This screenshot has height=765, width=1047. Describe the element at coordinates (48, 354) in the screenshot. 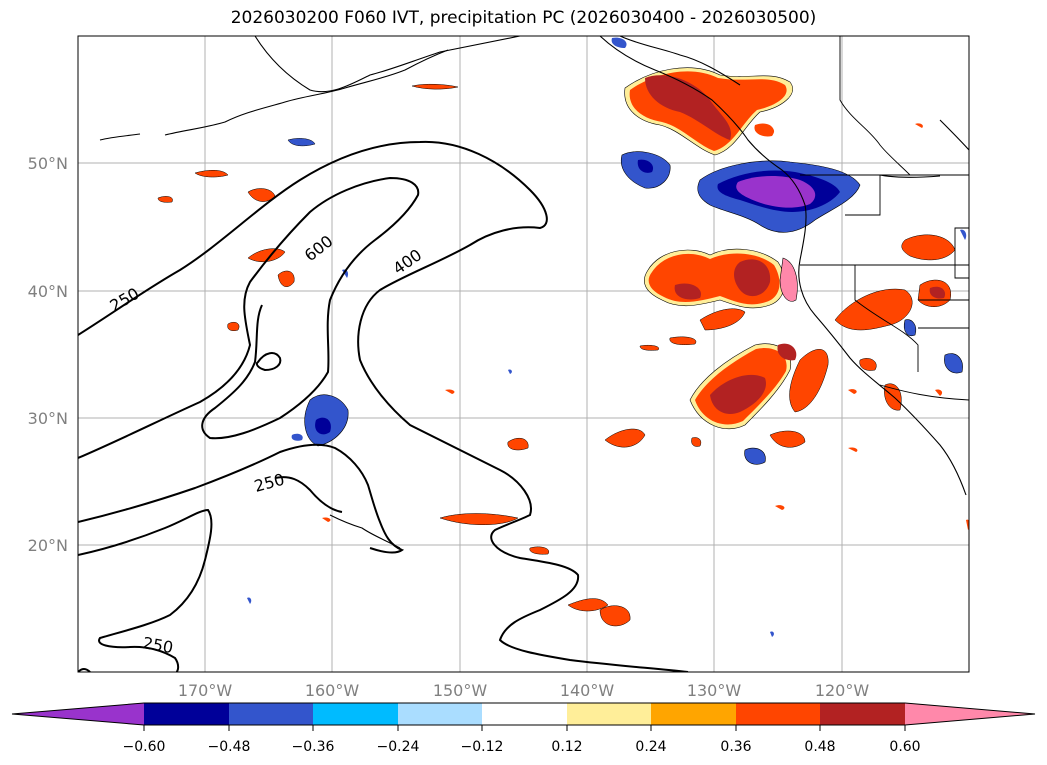

I see `latitude-labels: 50°N 40°N 30°N 20°N` at that location.